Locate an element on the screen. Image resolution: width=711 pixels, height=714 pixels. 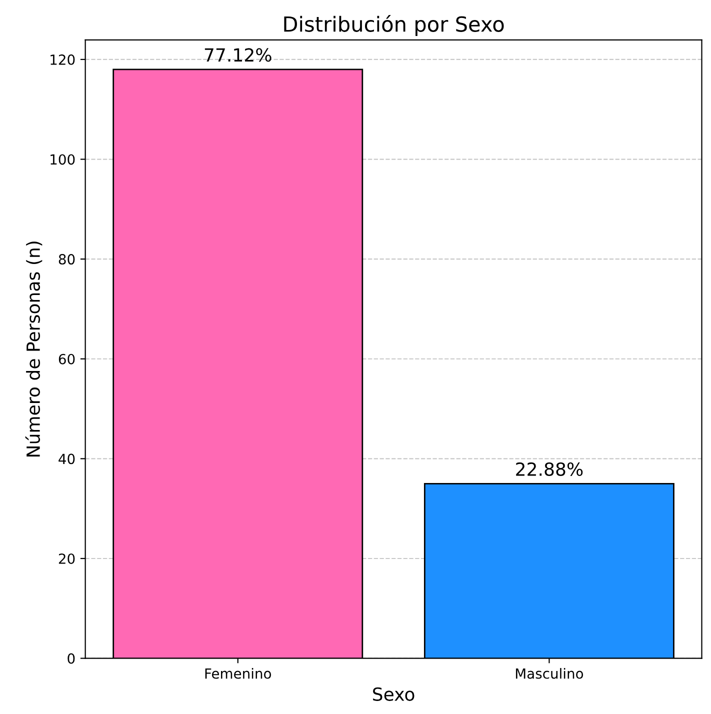
annotation: 22.88% is located at coordinates (549, 469).